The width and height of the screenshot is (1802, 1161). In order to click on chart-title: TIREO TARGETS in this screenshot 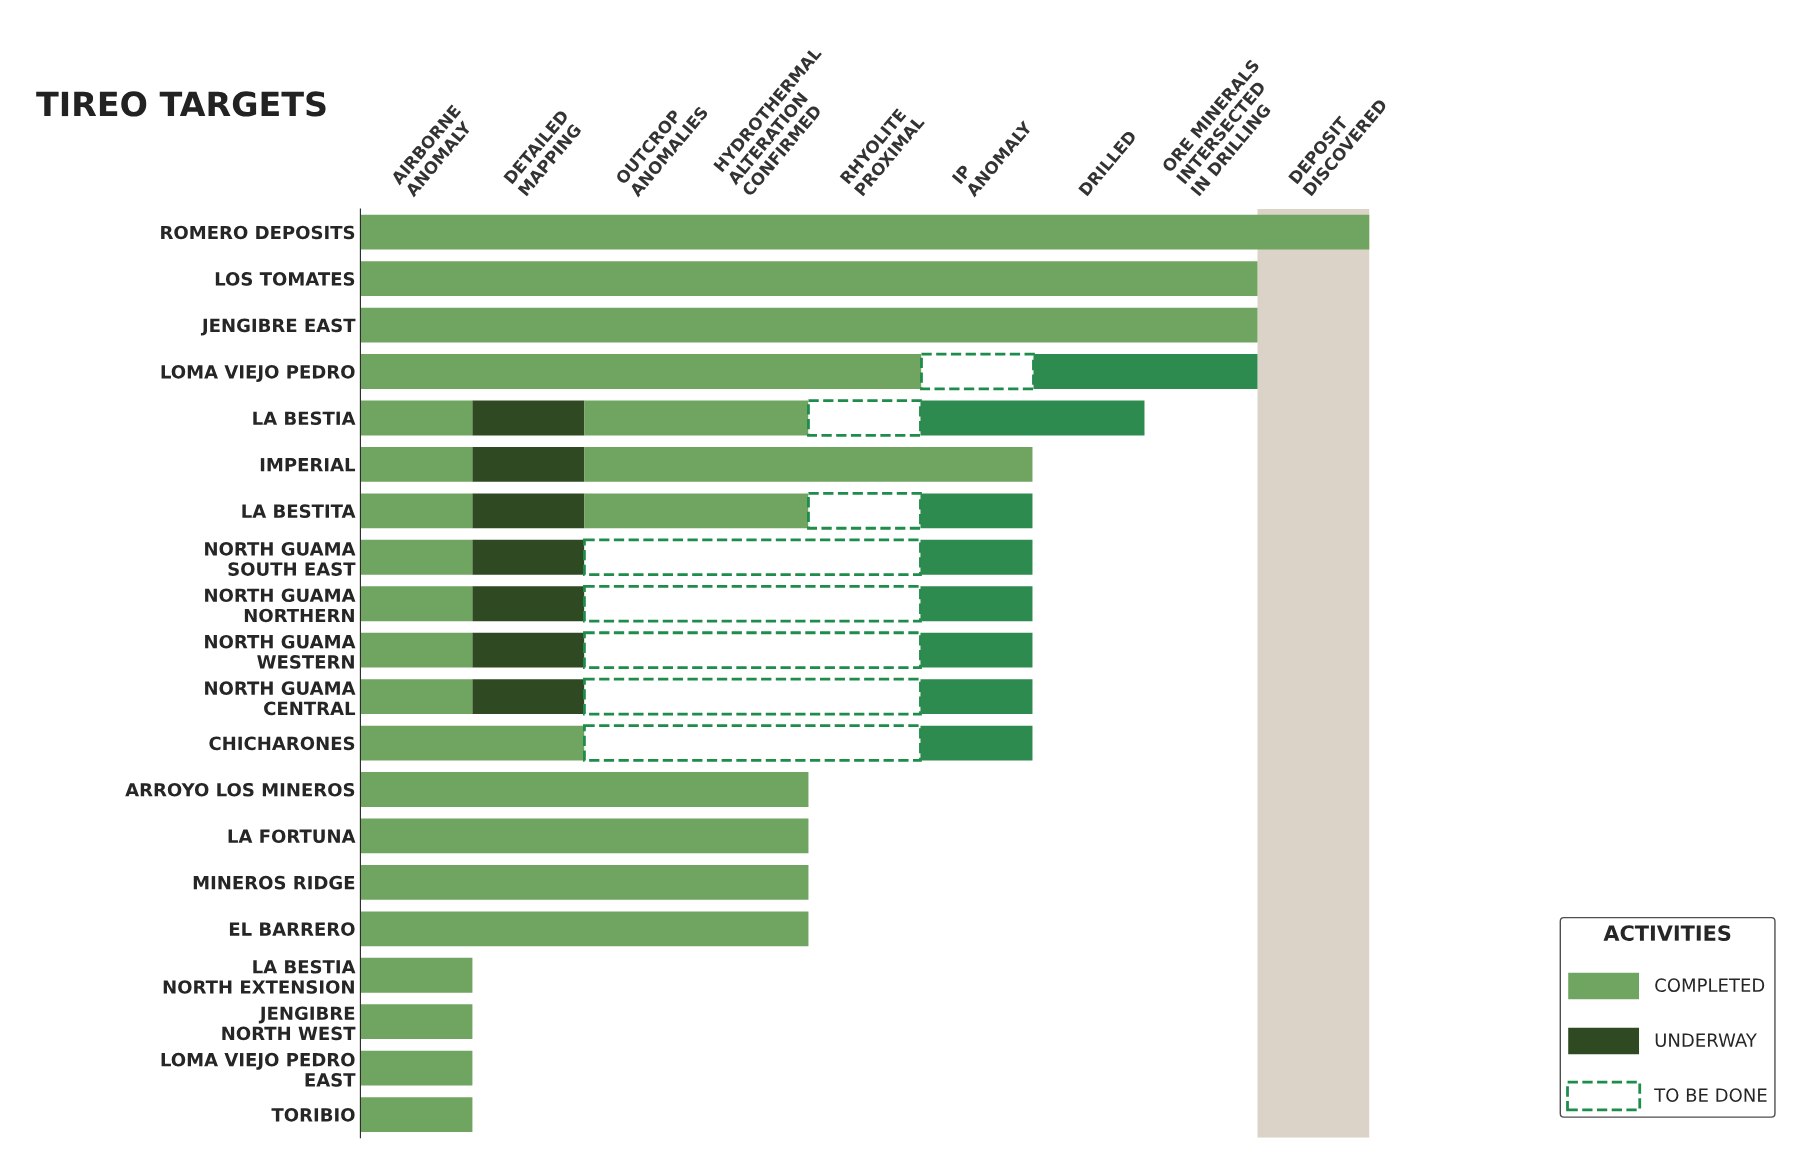, I will do `click(181, 104)`.